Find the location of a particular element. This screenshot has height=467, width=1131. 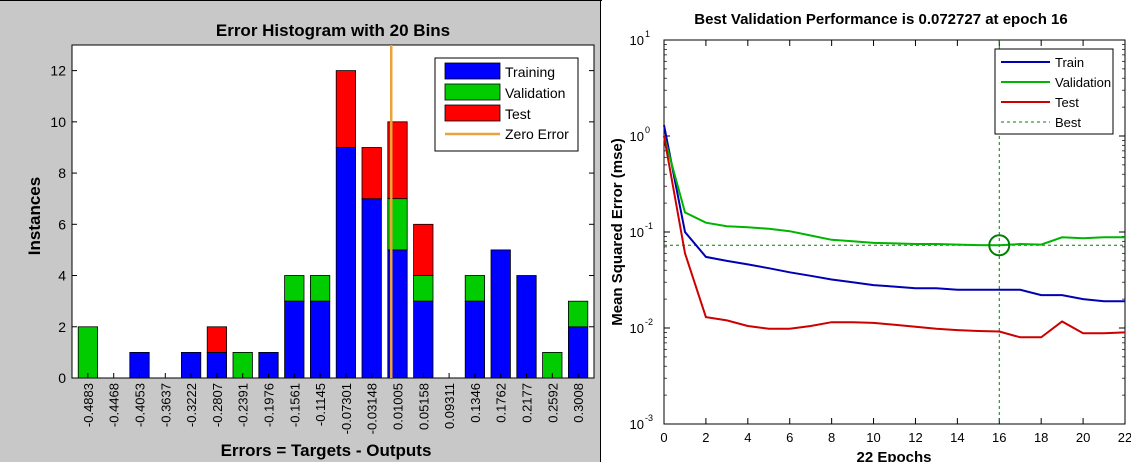

performance-y-label: Mean Squared Error (mse) is located at coordinates (617, 232).